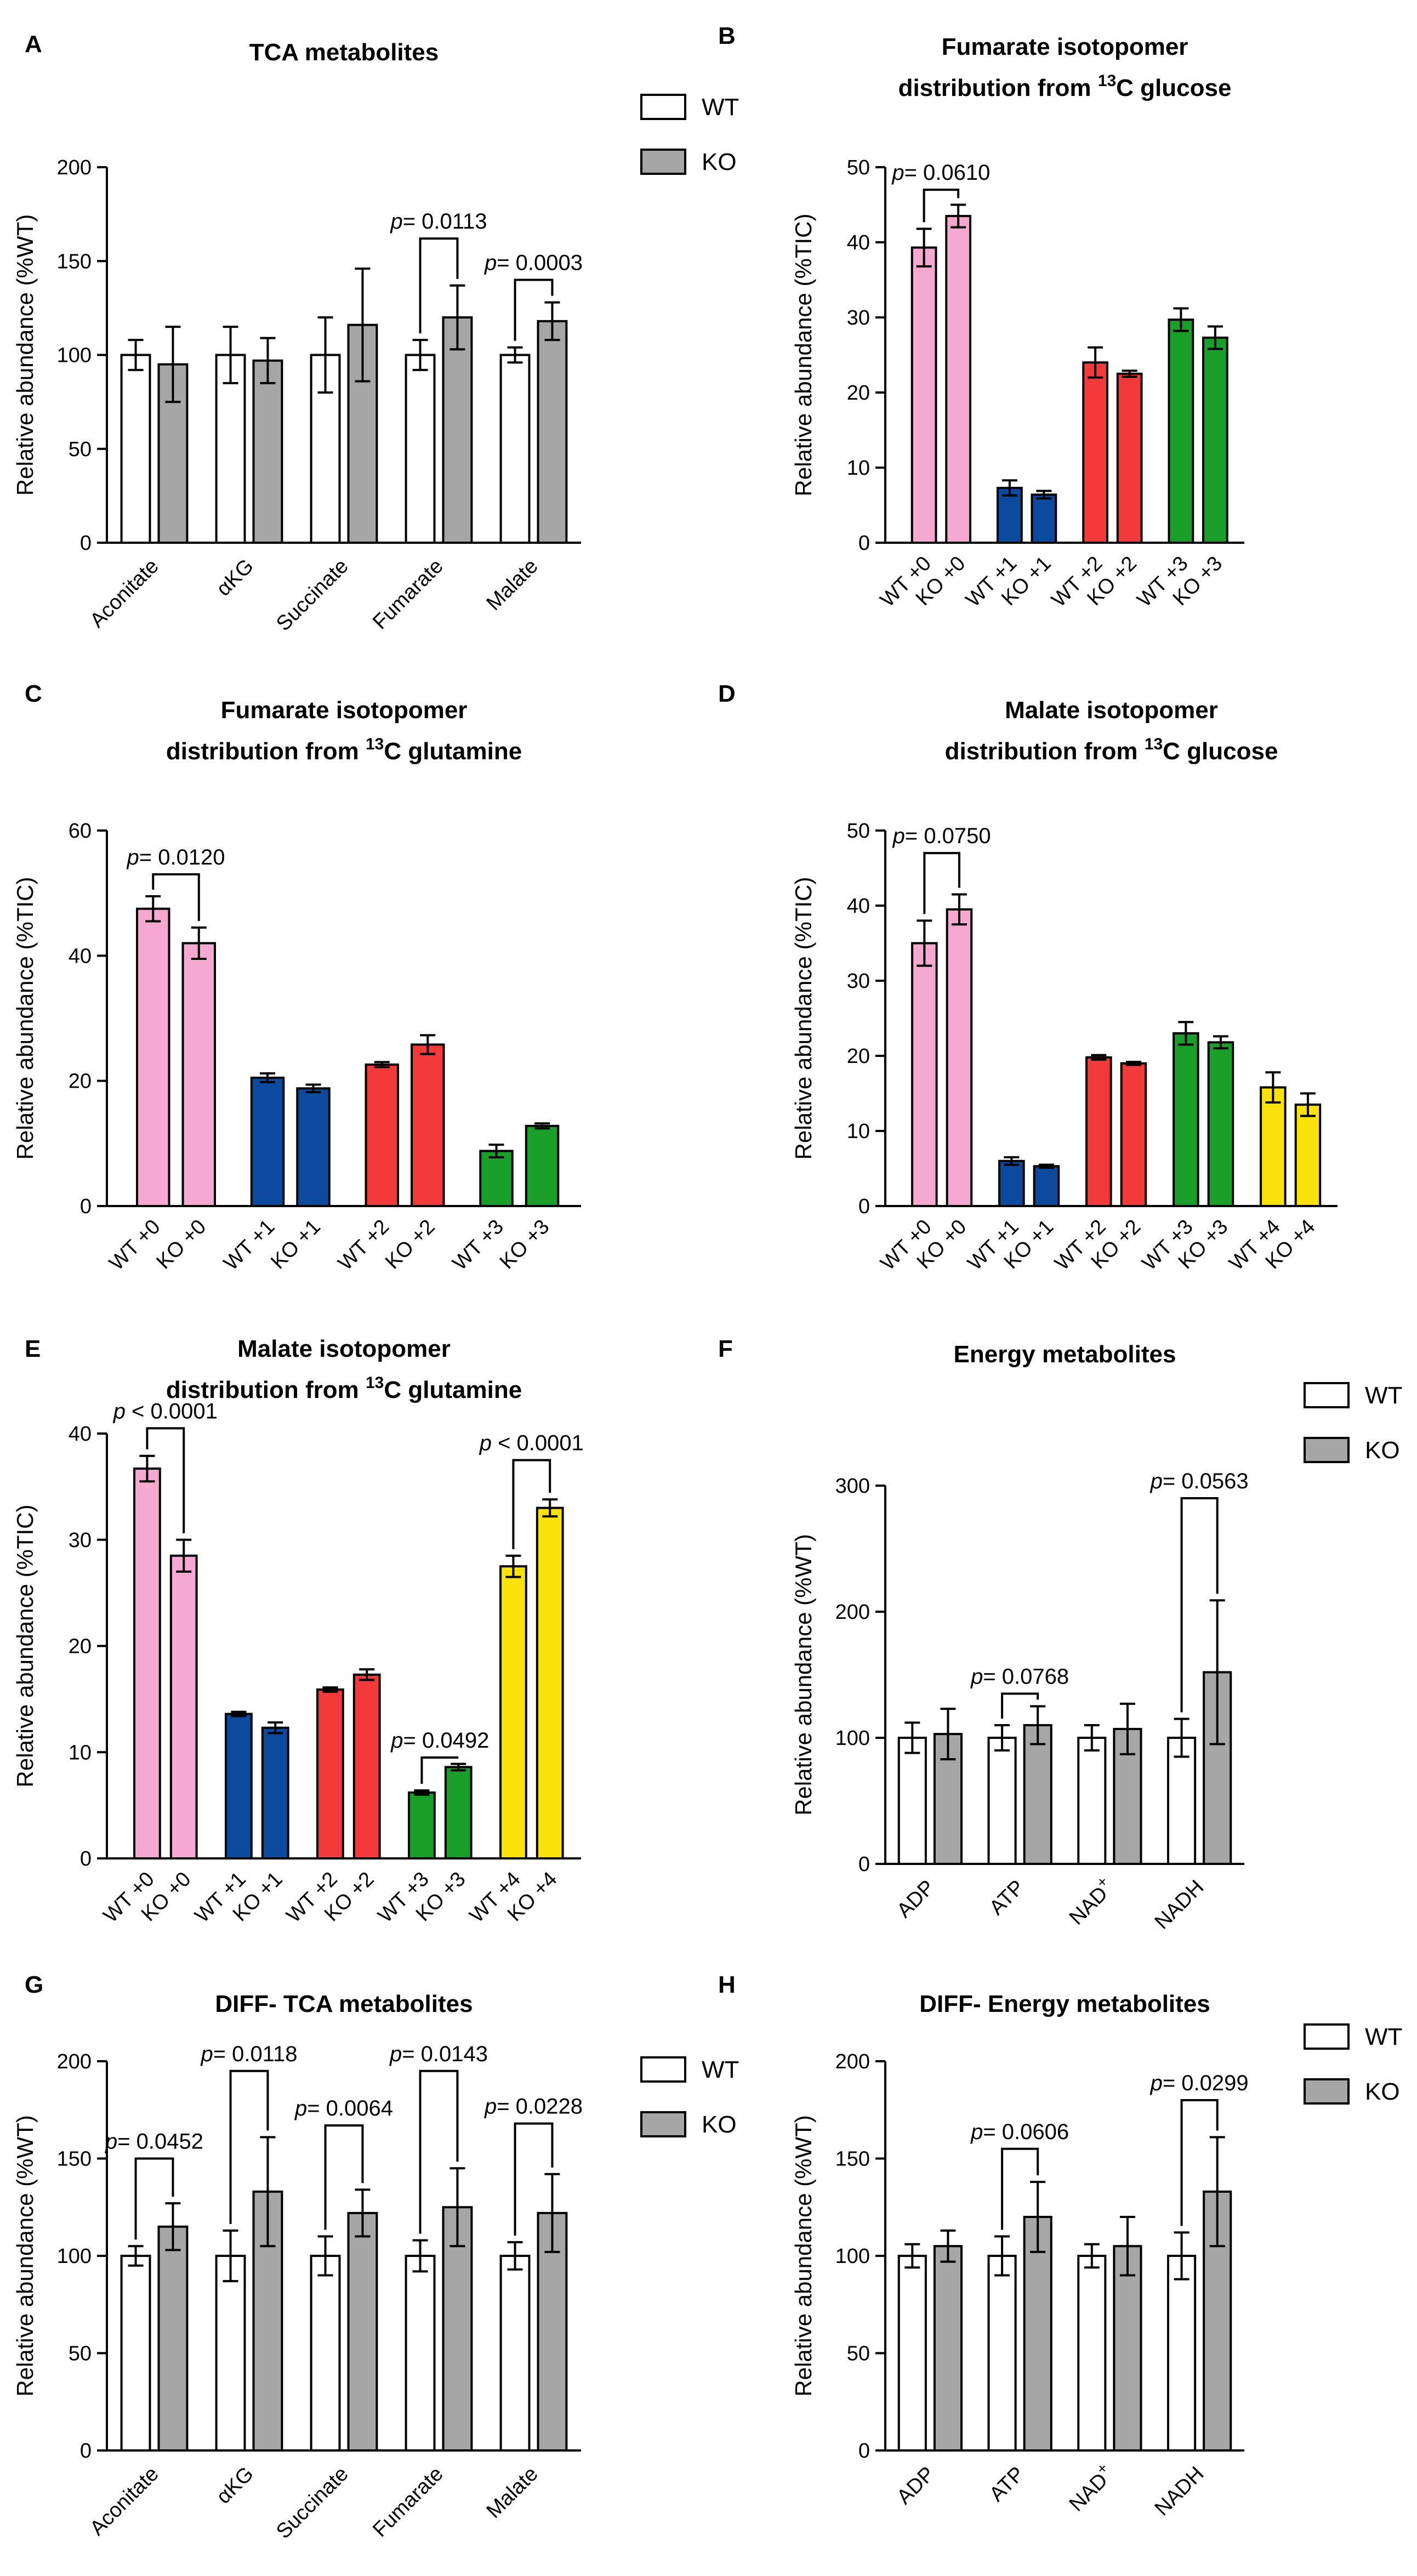 This screenshot has height=2576, width=1417. I want to click on p-value-label: p= 0.0299, so click(1199, 2083).